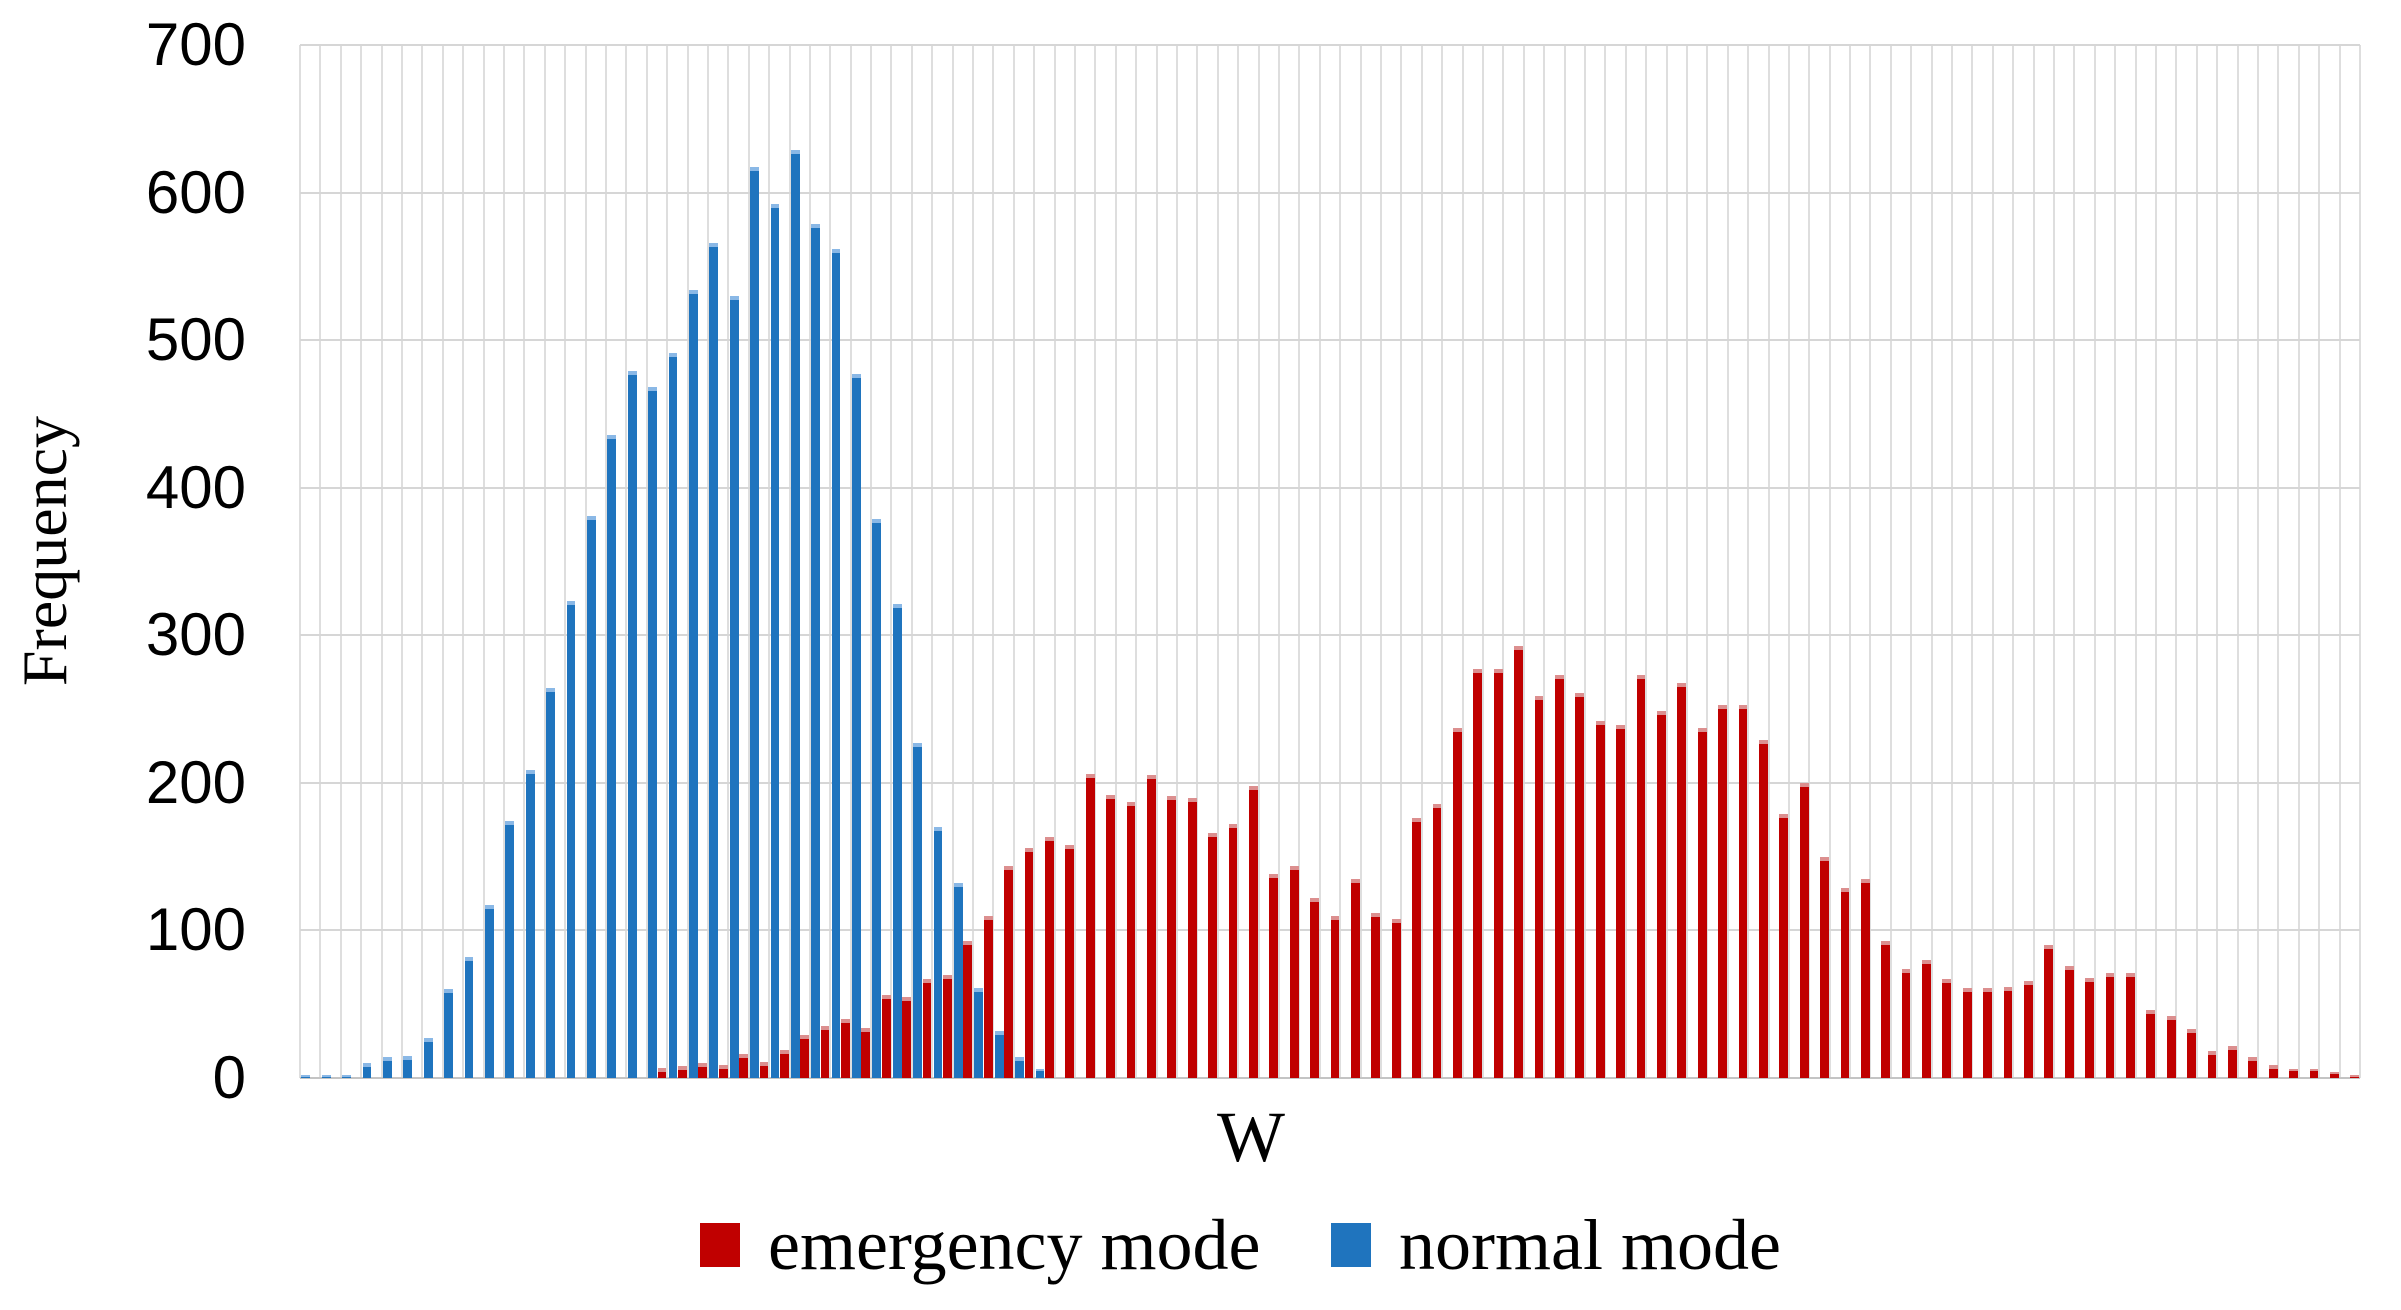  What do you see at coordinates (1351, 1245) in the screenshot?
I see `normal-mode-swatch` at bounding box center [1351, 1245].